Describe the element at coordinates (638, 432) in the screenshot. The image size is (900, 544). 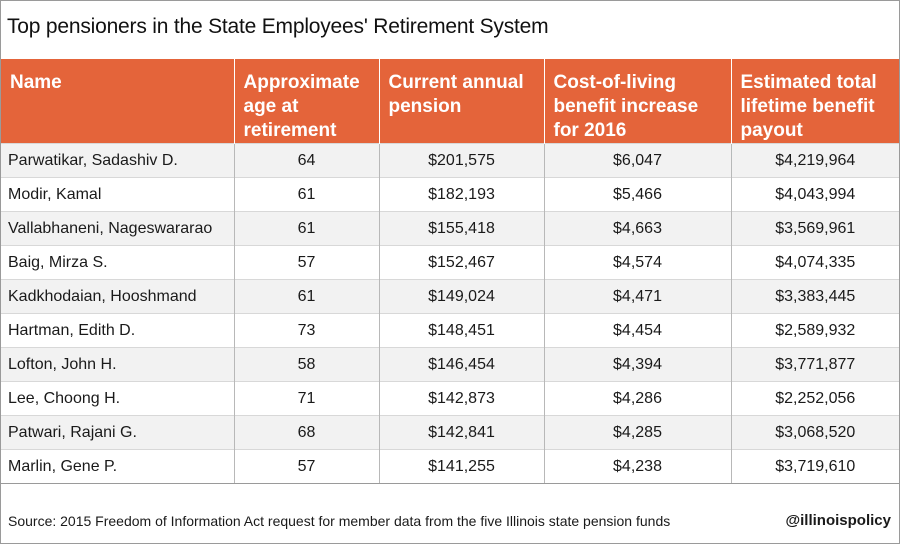
I see `table-cell: $4,285` at that location.